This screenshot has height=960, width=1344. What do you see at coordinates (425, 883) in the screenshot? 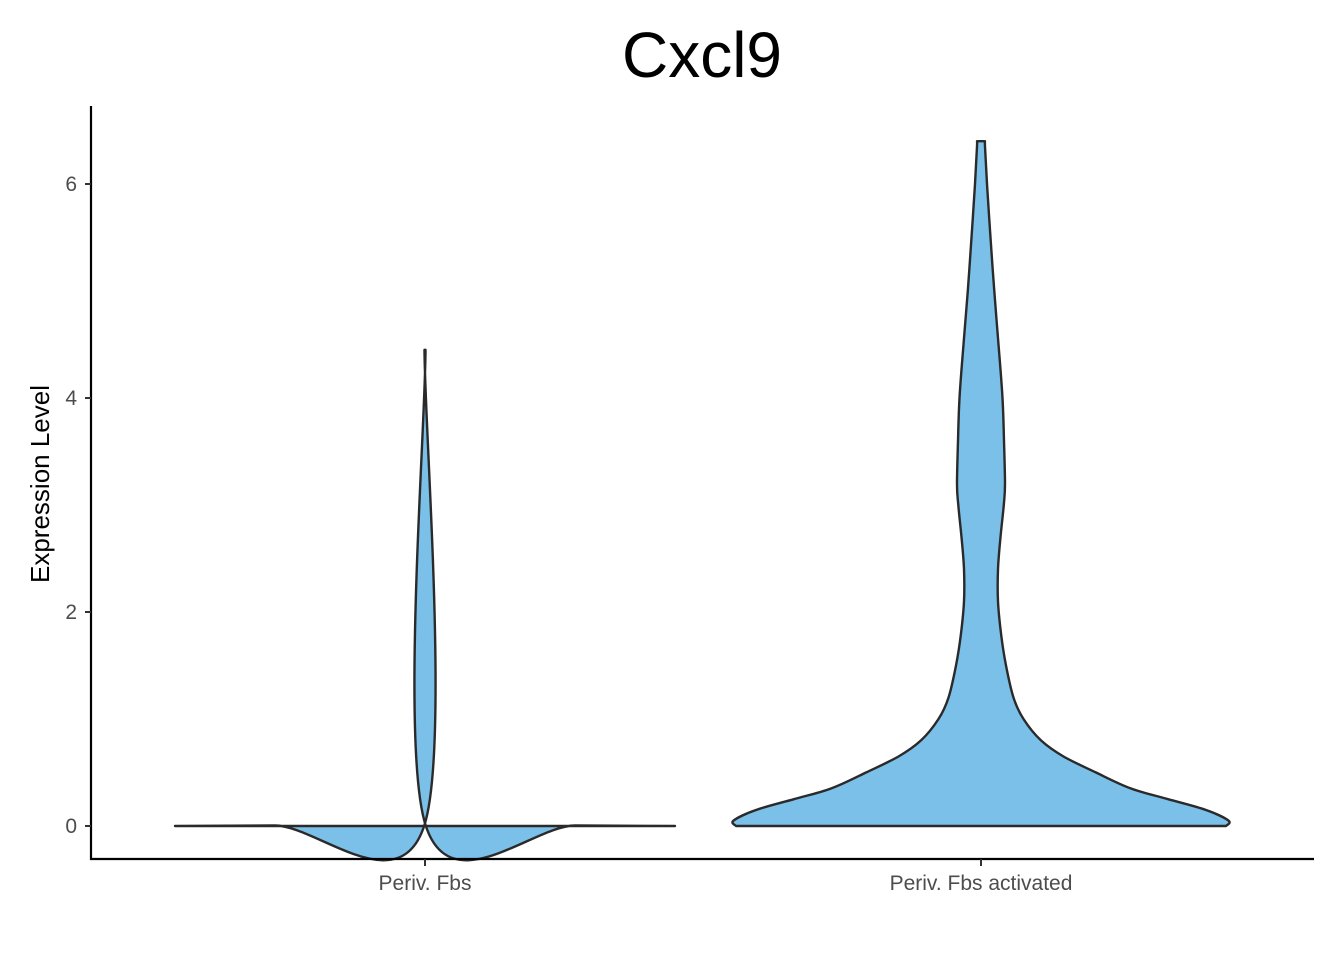
I see `x-tick-label: Periv. Fbs` at bounding box center [425, 883].